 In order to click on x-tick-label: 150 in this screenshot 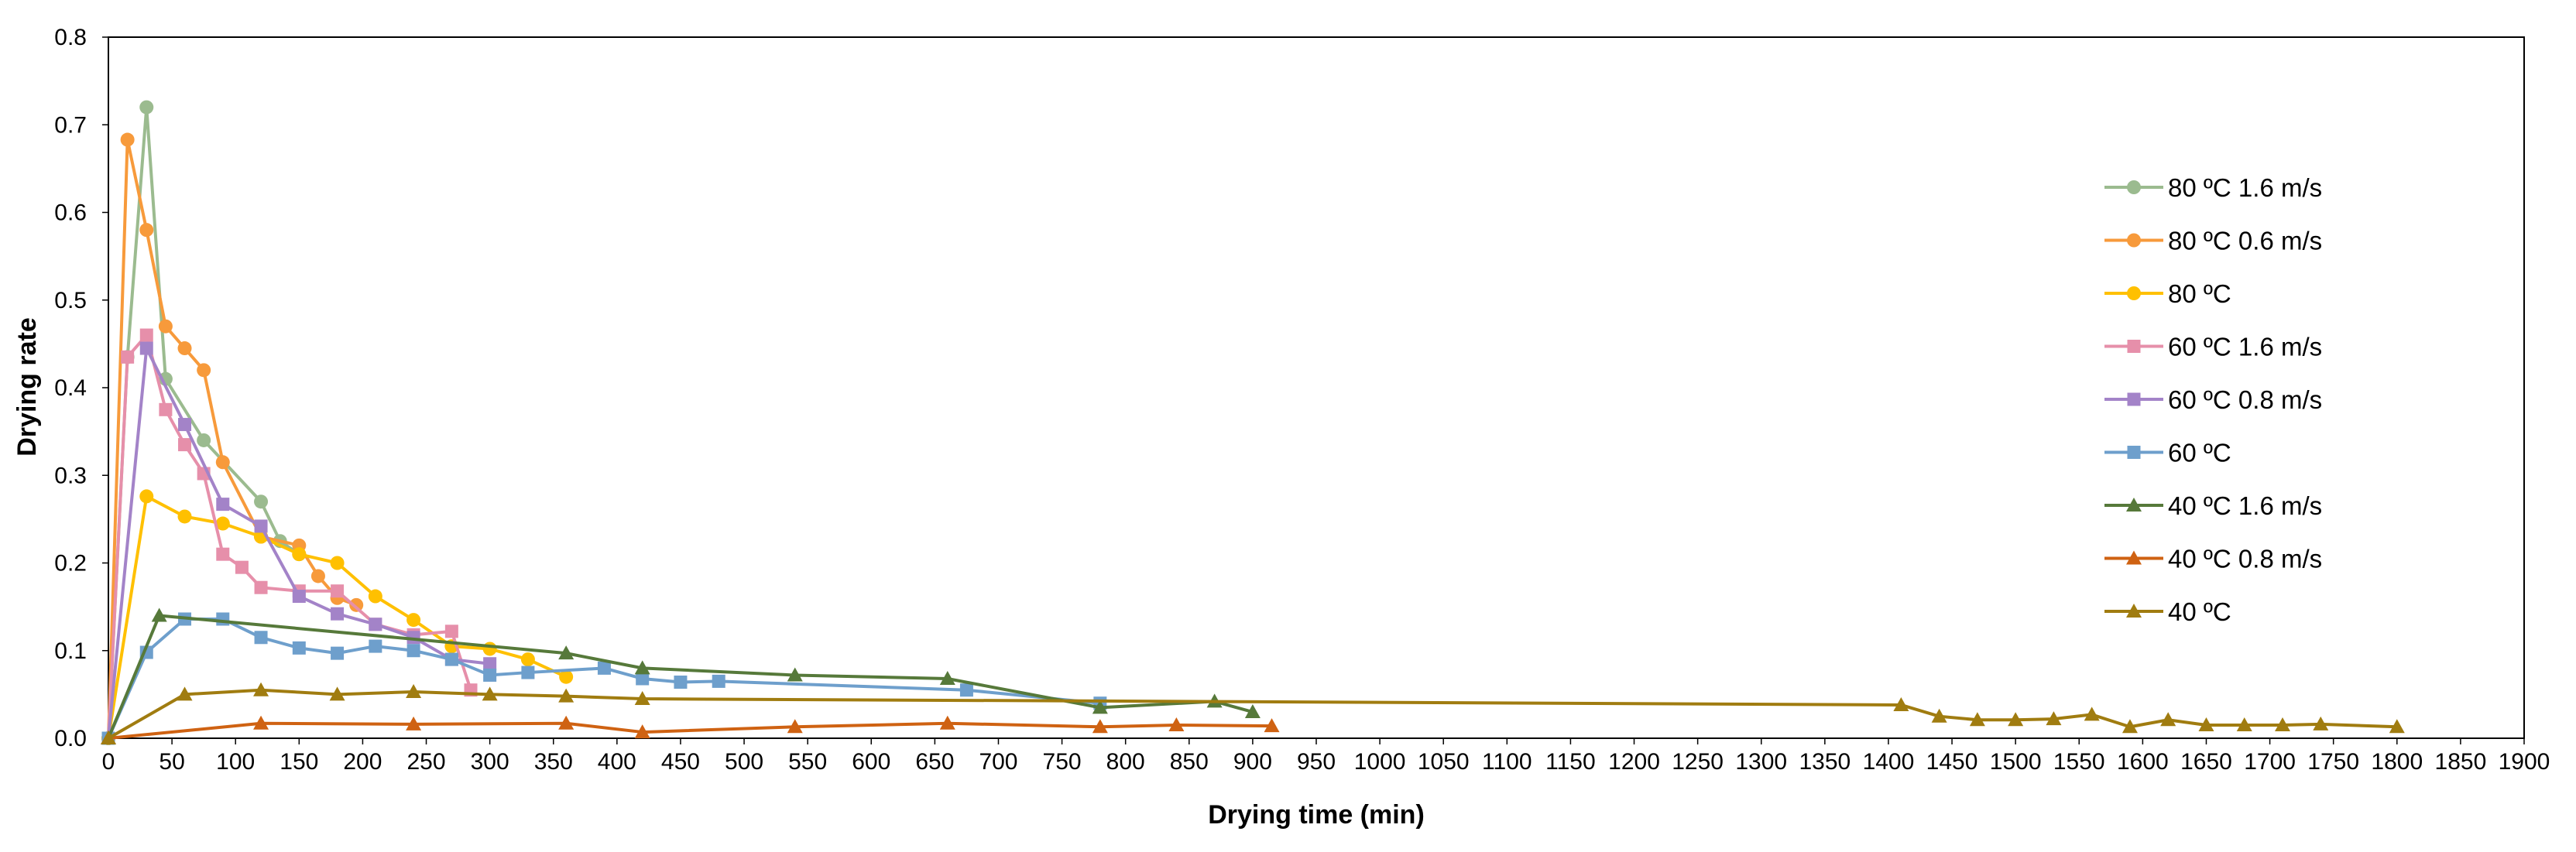, I will do `click(299, 762)`.